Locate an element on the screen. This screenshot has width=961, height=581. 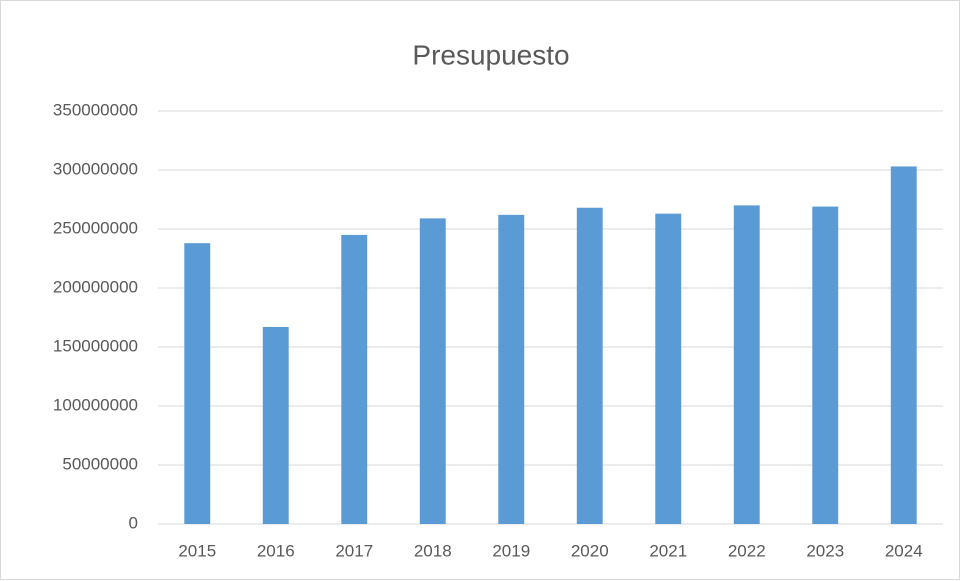
y-tick-label: 150000000 is located at coordinates (95, 345).